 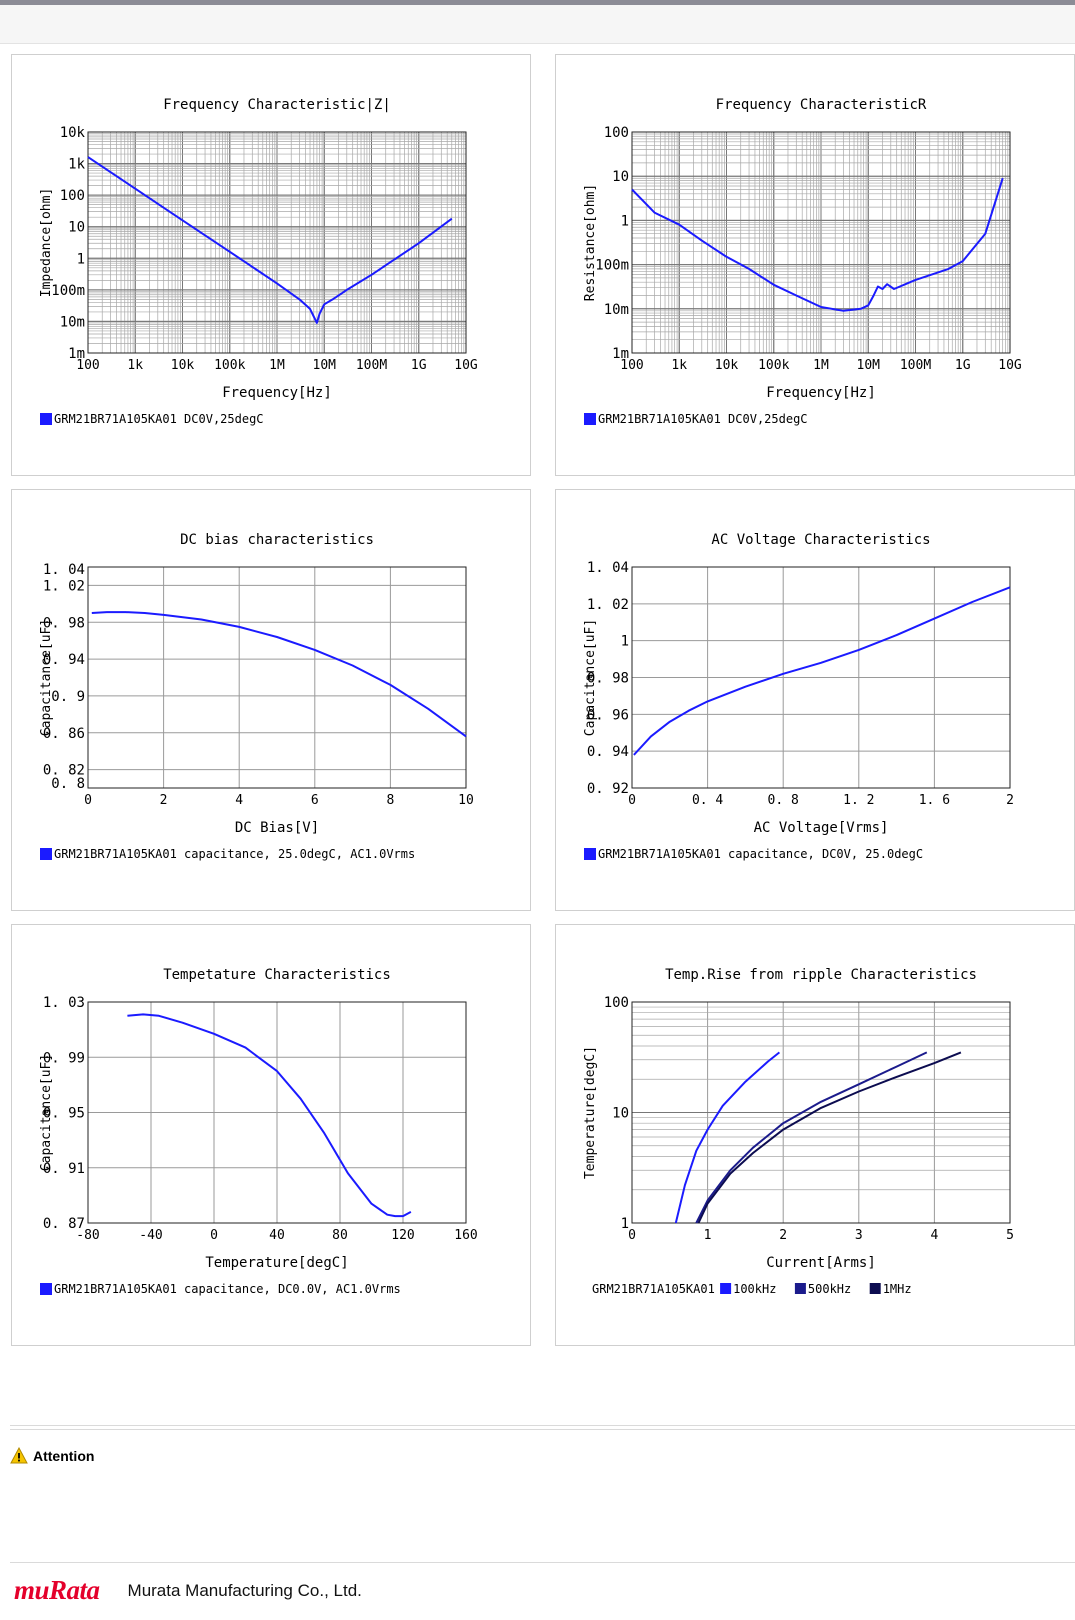 I want to click on footer: muRata Murata Manufacturing Co., Ltd., so click(x=188, y=1590).